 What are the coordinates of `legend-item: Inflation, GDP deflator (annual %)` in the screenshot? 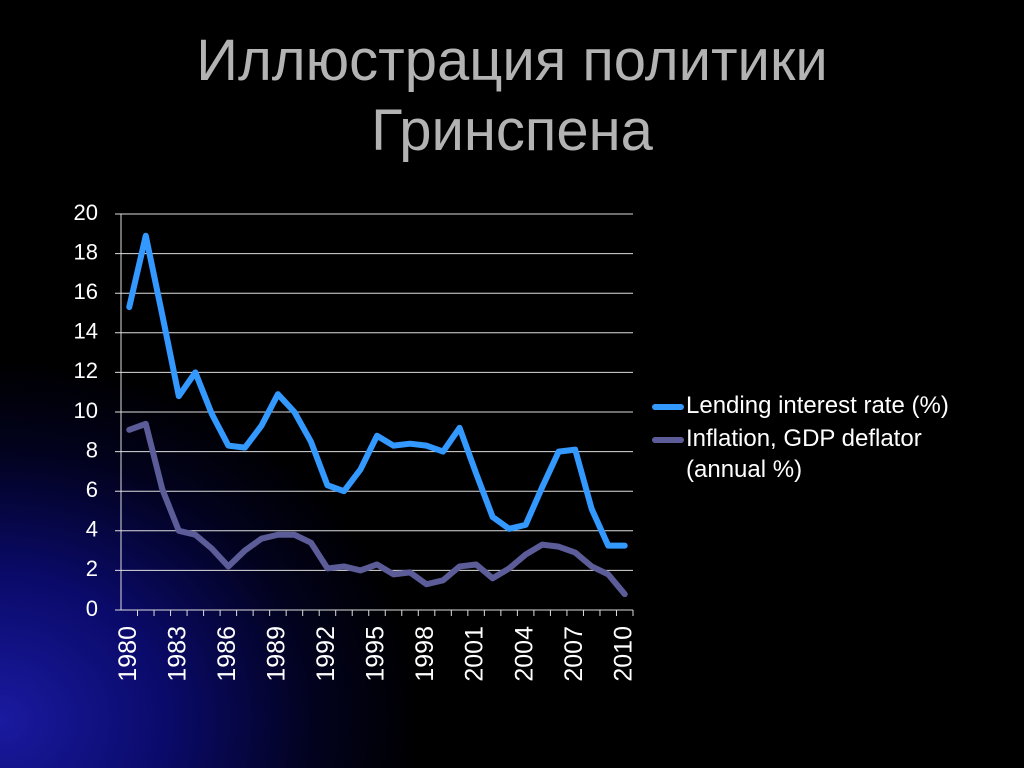 It's located at (802, 454).